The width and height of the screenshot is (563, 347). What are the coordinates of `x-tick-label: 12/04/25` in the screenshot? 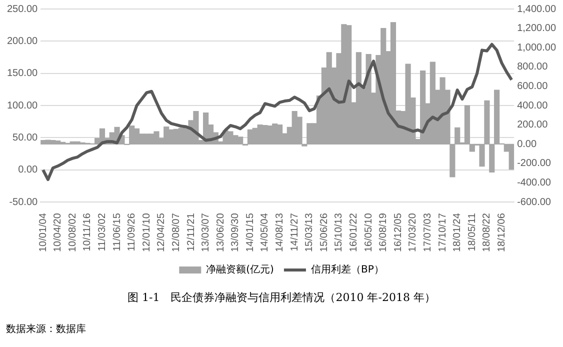 It's located at (162, 232).